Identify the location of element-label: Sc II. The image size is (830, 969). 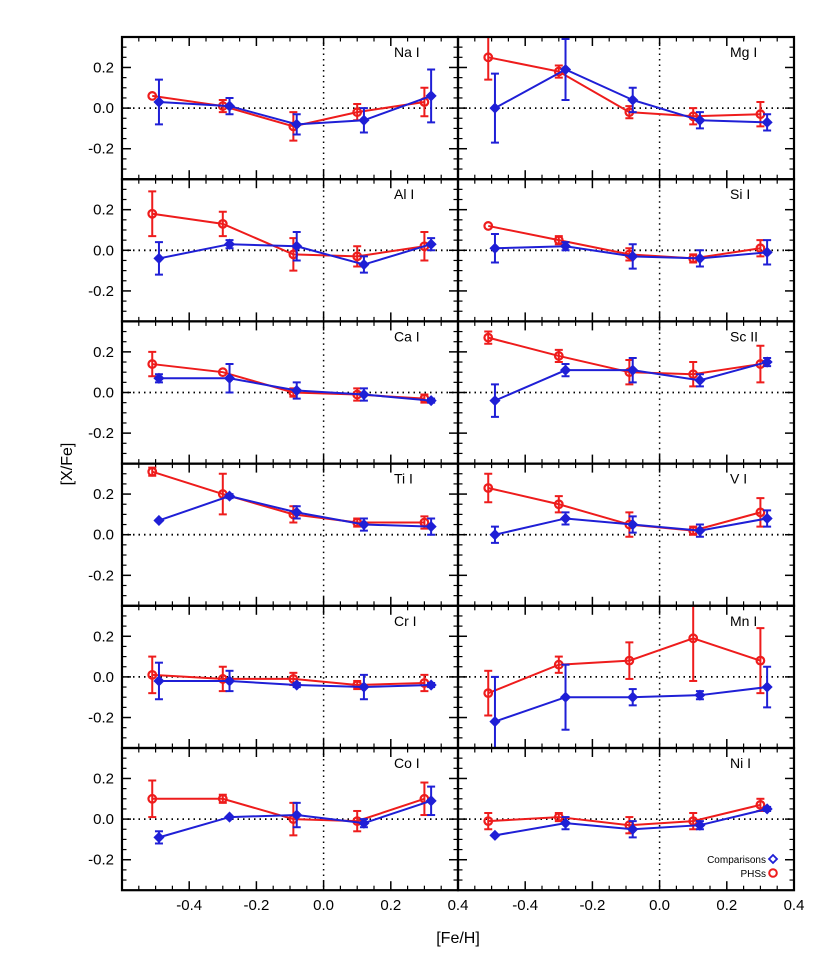
(744, 336).